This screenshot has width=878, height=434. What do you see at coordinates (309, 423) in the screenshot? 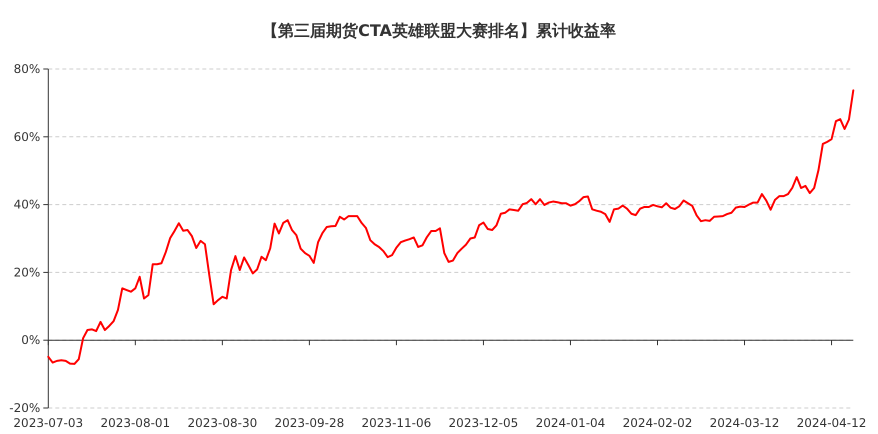
I see `x-tick-label: 2023-09-28` at bounding box center [309, 423].